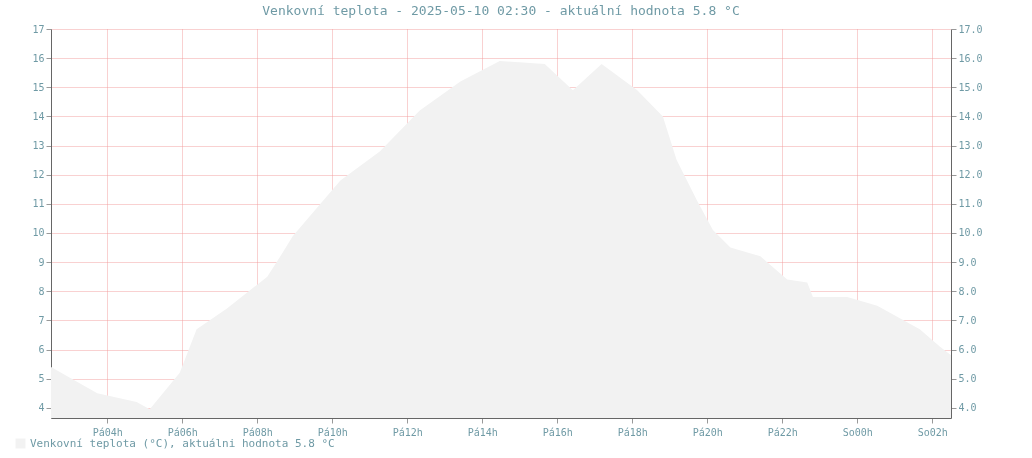 The image size is (1032, 458). Describe the element at coordinates (632, 432) in the screenshot. I see `x-tick-label: Pá18h` at that location.